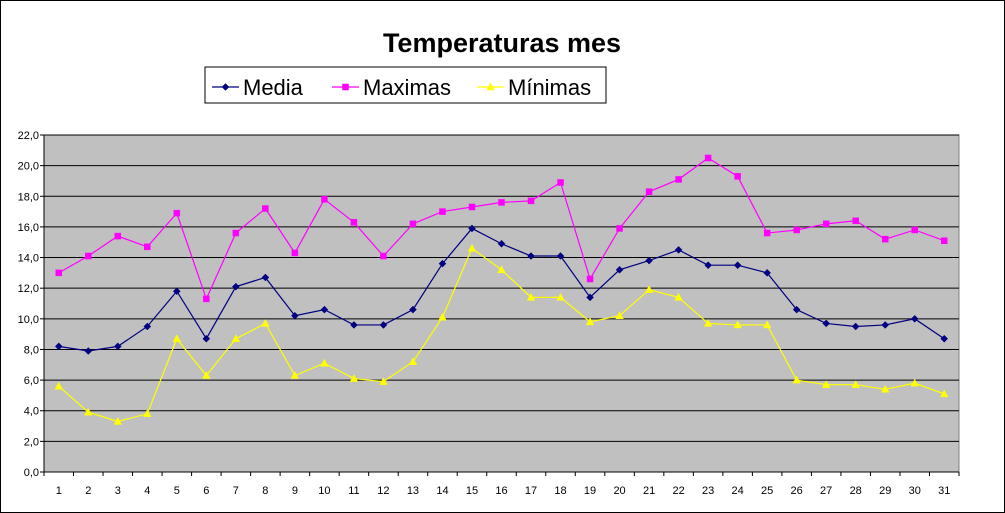  Describe the element at coordinates (28, 320) in the screenshot. I see `y-tick-label: 10,0` at that location.